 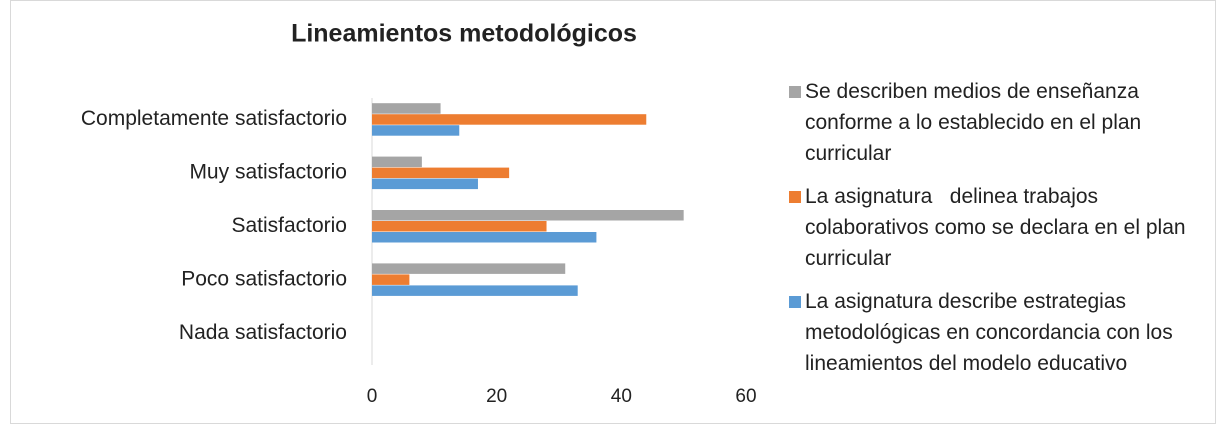 What do you see at coordinates (745, 396) in the screenshot?
I see `x-tick-label: 60` at bounding box center [745, 396].